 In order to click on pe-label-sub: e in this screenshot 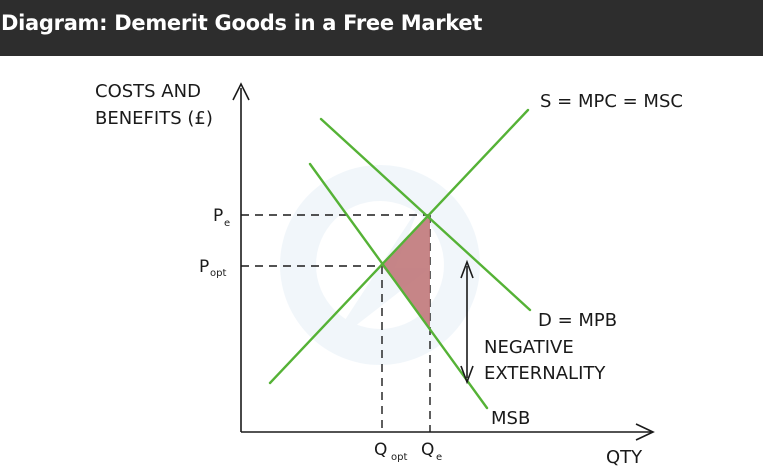, I will do `click(227, 223)`.